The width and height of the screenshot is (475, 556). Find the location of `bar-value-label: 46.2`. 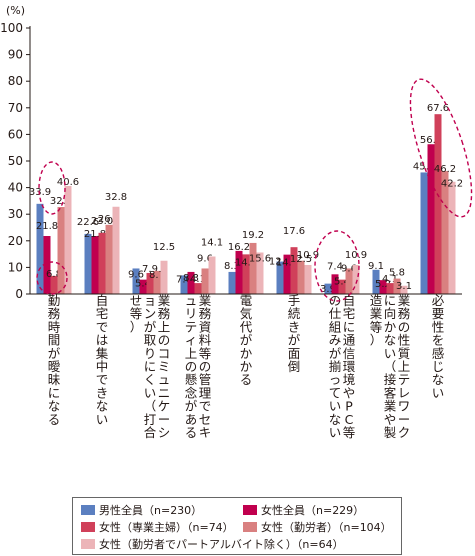

bar-value-label: 46.2 is located at coordinates (445, 169).